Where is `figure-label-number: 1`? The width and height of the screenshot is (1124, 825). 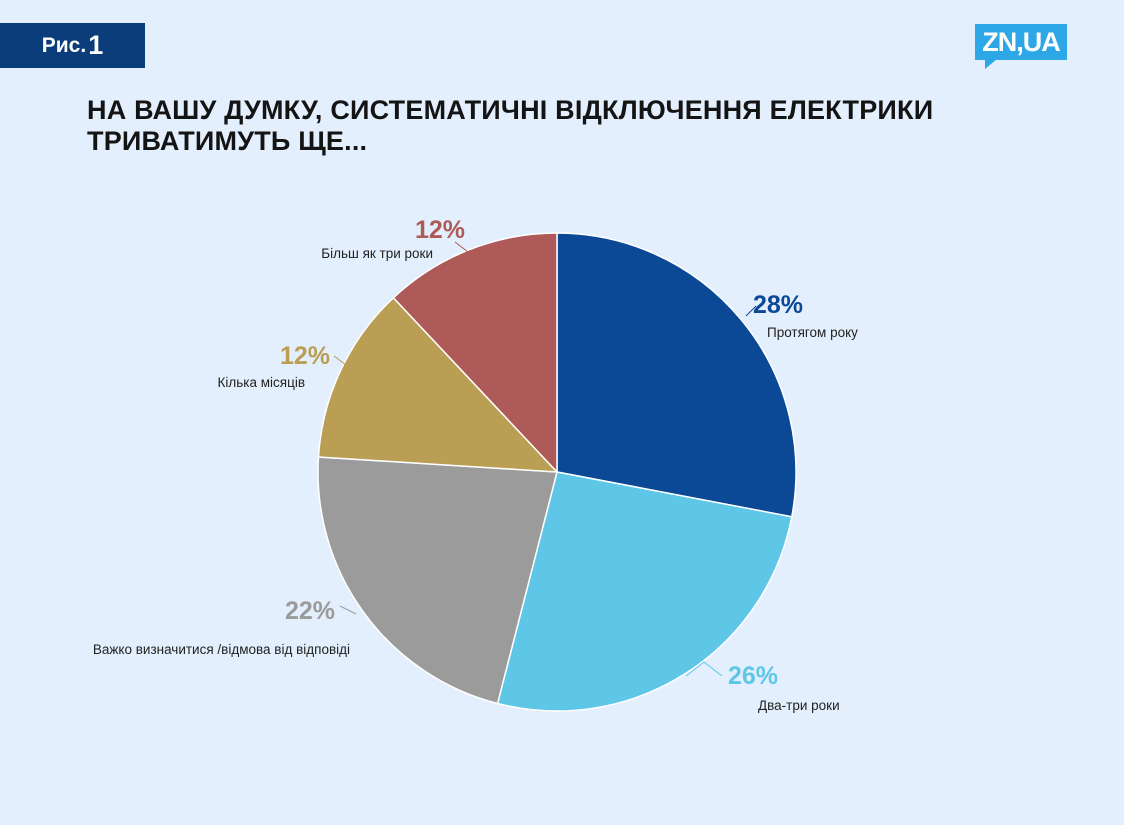
figure-label-number: 1 is located at coordinates (96, 45).